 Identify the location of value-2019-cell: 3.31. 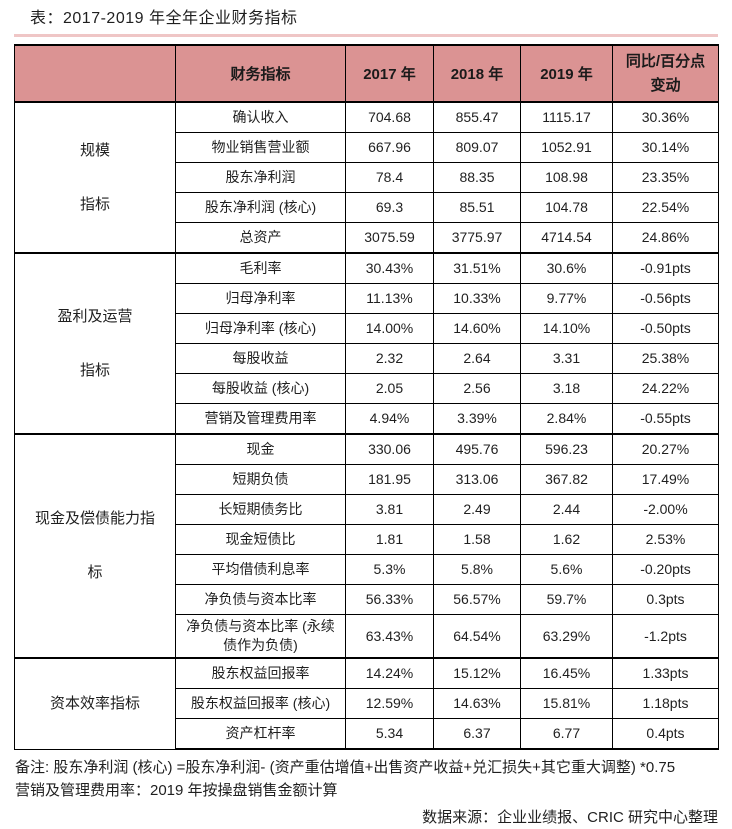
(566, 358).